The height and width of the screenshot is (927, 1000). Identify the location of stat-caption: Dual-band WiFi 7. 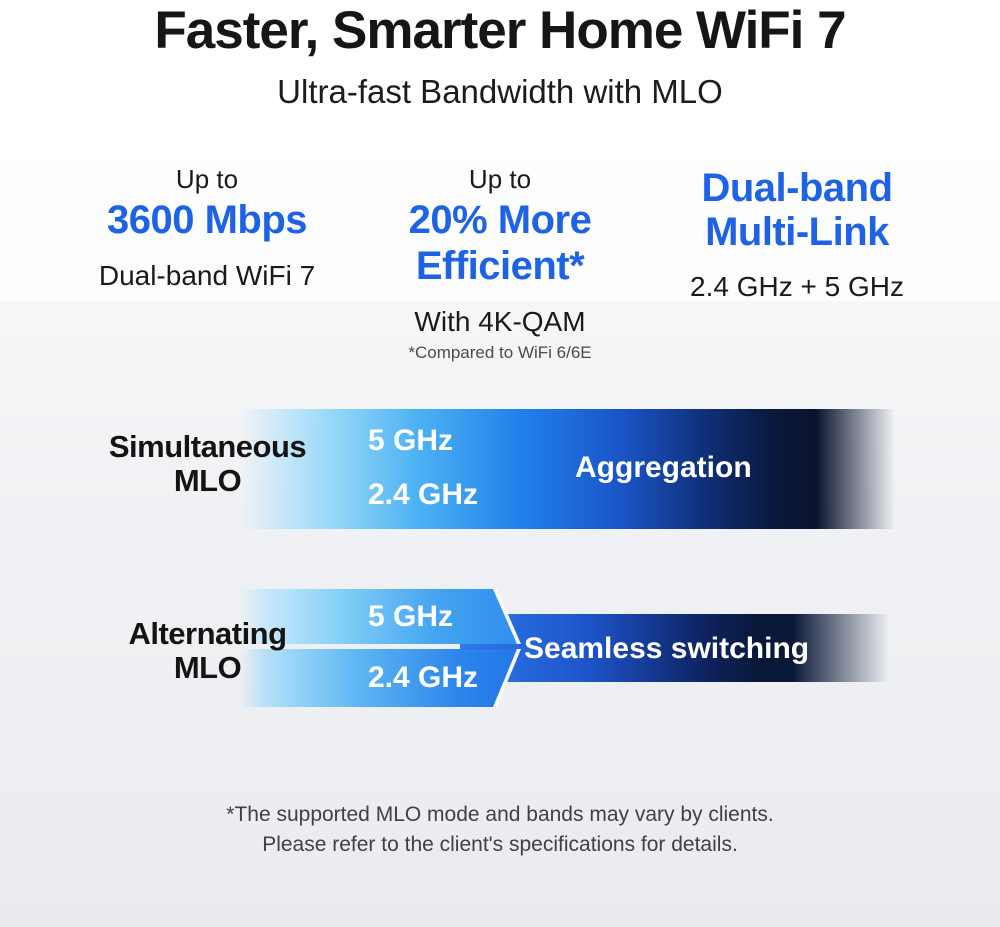
(207, 275).